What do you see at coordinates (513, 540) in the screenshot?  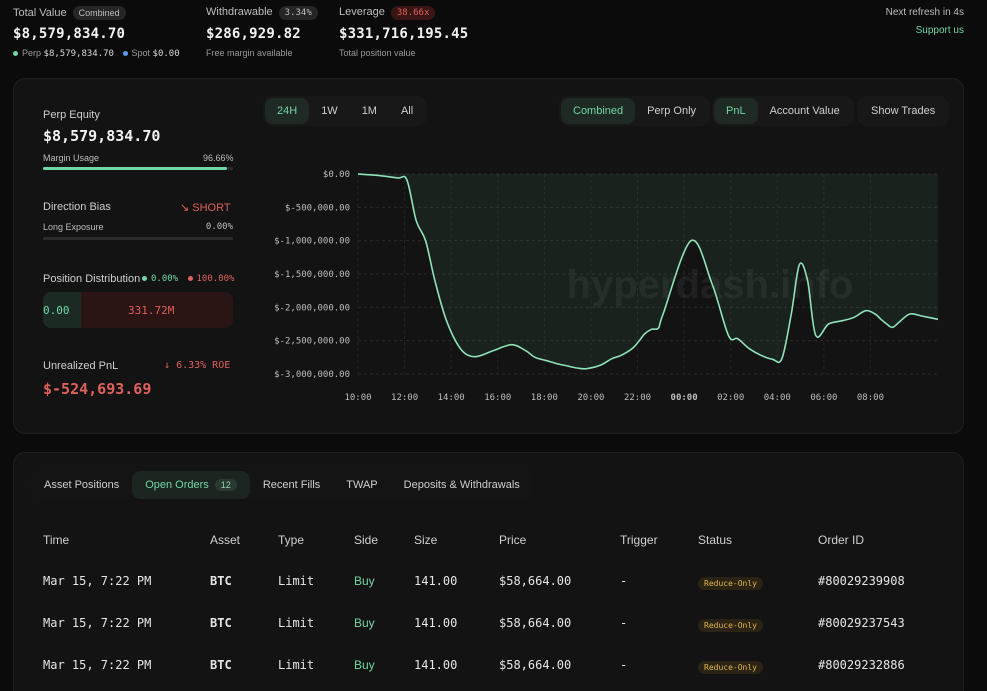 I see `column-header-price: Price` at bounding box center [513, 540].